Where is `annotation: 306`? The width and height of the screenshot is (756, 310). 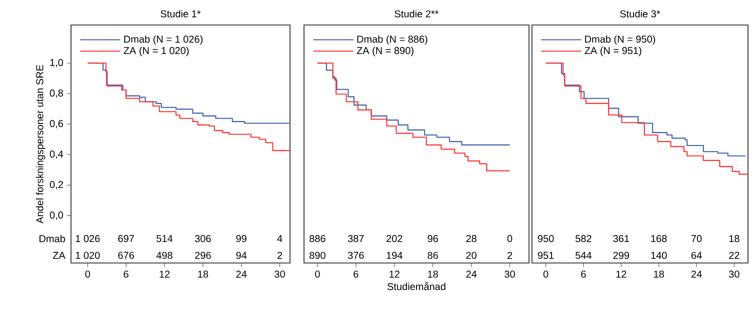
annotation: 306 is located at coordinates (202, 238).